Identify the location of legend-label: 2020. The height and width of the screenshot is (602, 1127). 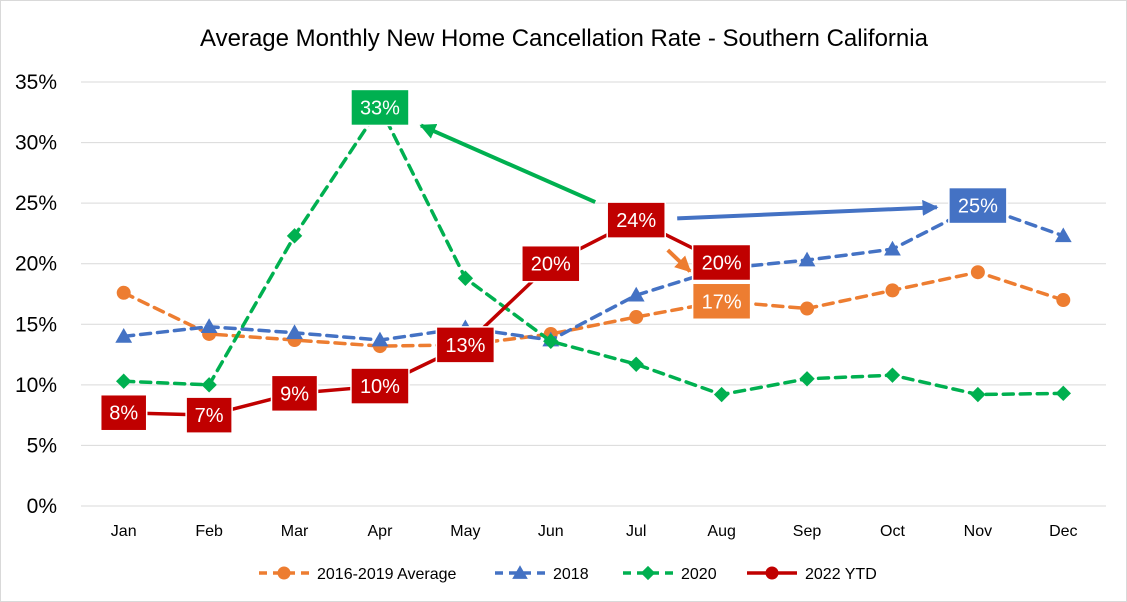
(699, 574).